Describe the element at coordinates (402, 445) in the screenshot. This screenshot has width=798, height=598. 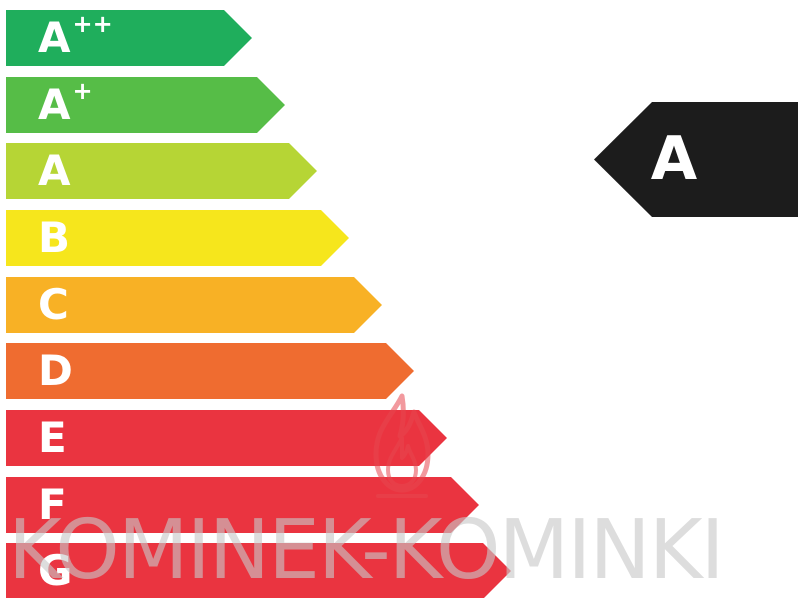
I see `flame-watermark-icon` at that location.